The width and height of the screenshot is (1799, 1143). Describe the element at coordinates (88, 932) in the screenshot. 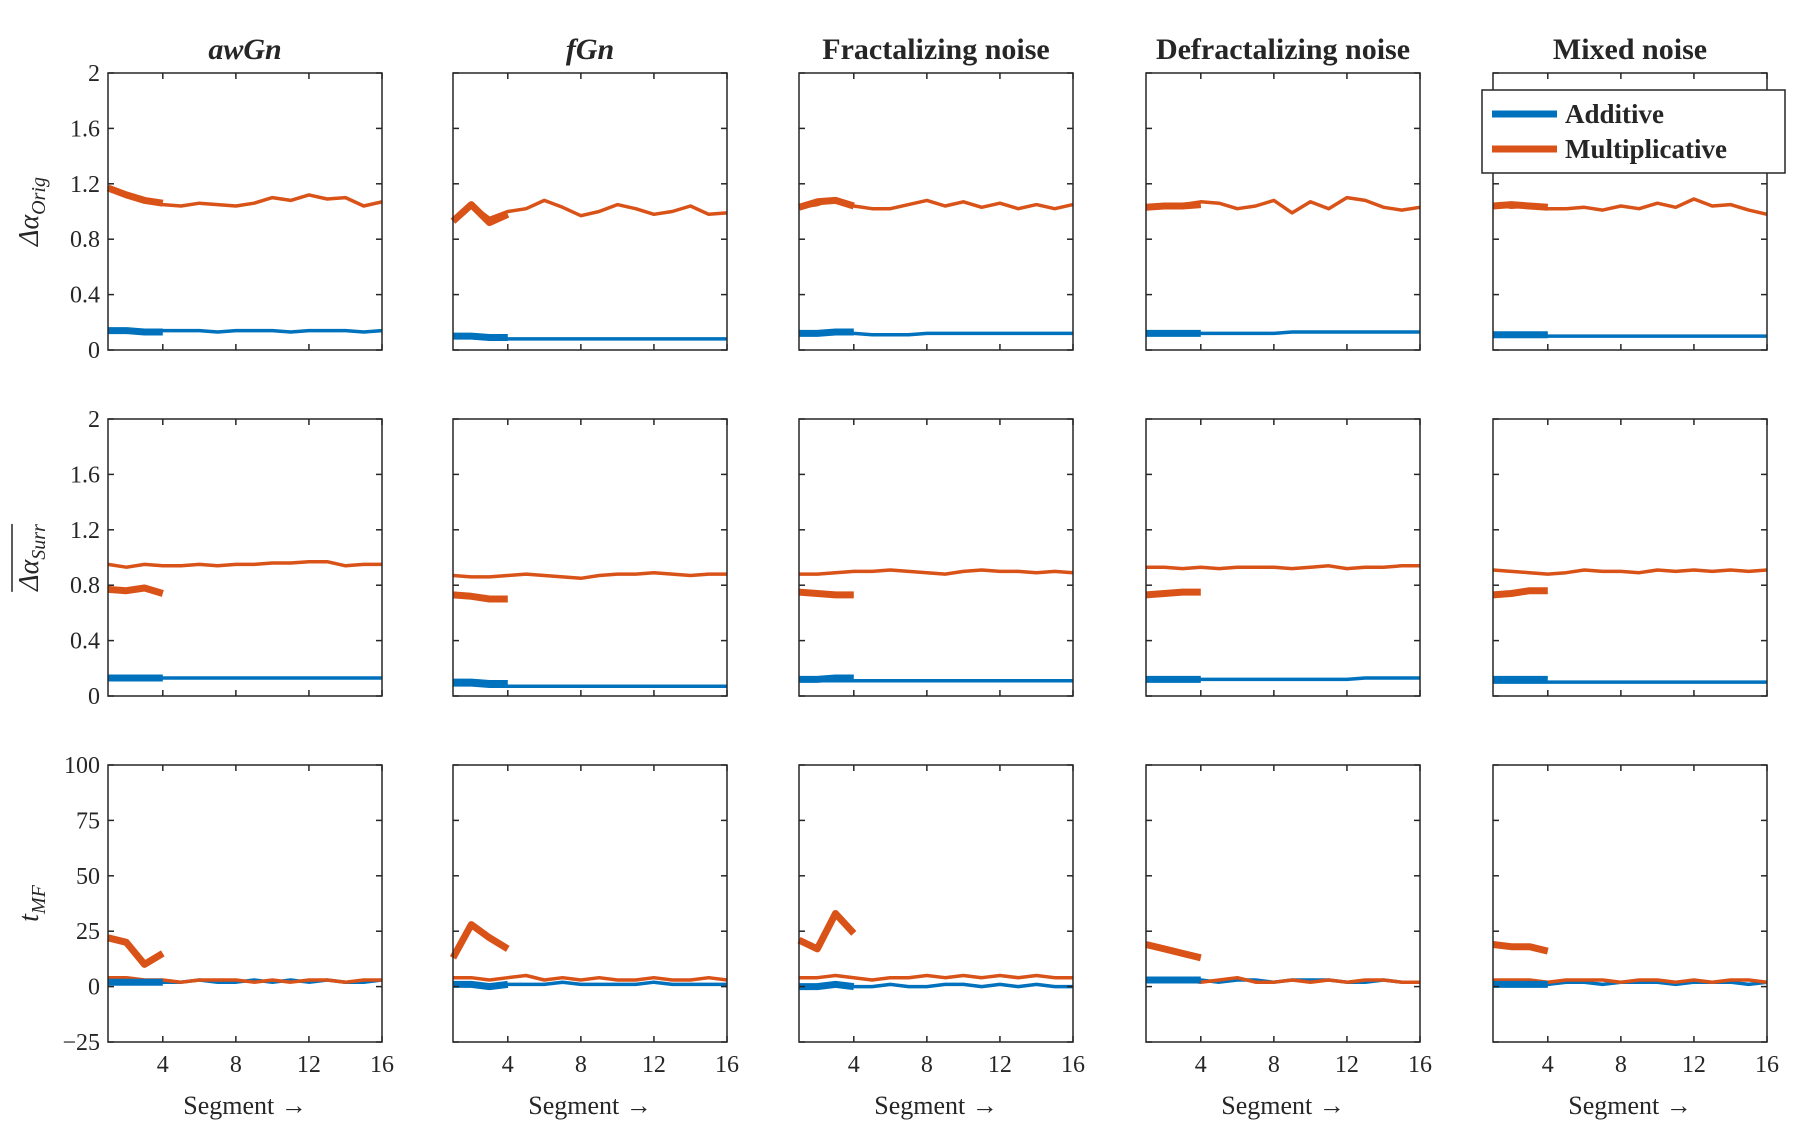

I see `y-tick-label: 25` at that location.